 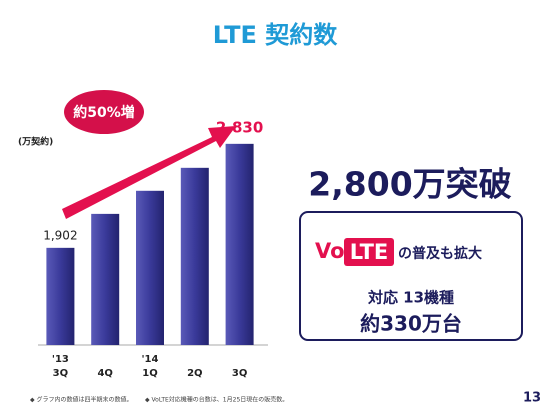 What do you see at coordinates (104, 373) in the screenshot?
I see `x-tick-label: 4Q` at bounding box center [104, 373].